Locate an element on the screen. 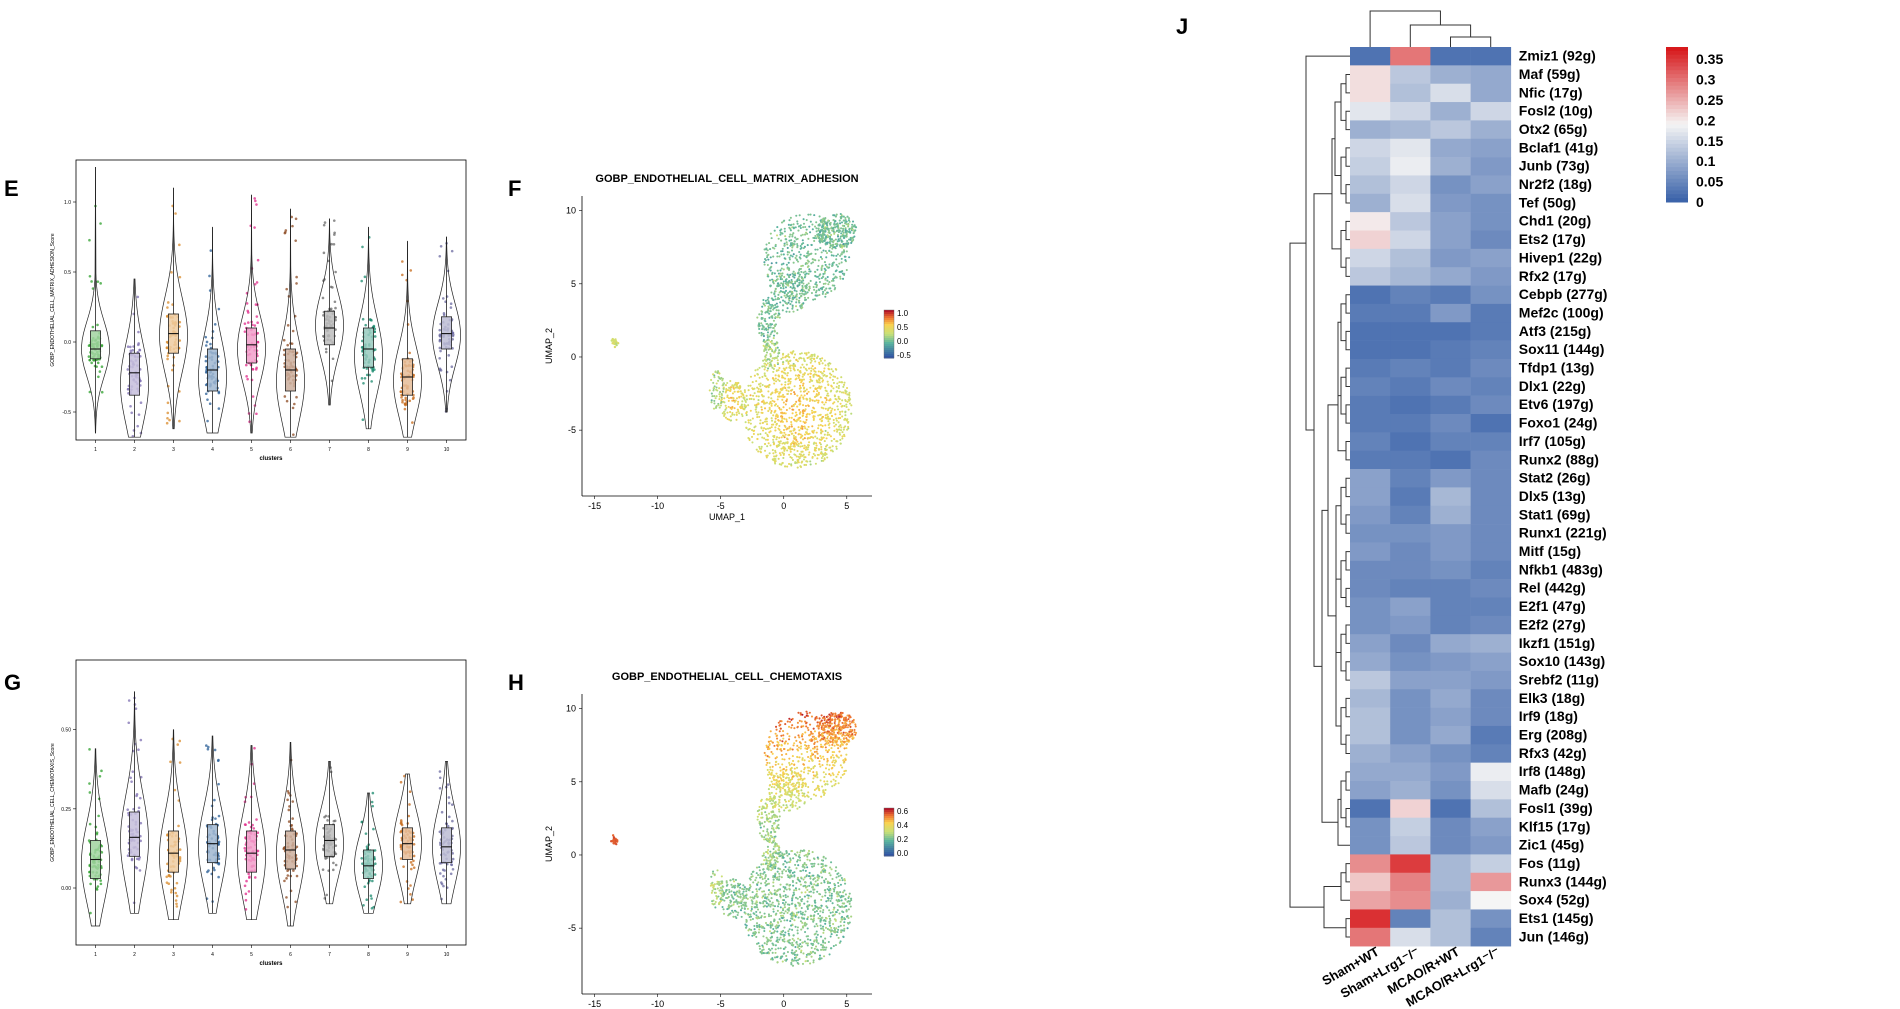 The height and width of the screenshot is (1009, 1900). panel-label-j: J is located at coordinates (1182, 26).